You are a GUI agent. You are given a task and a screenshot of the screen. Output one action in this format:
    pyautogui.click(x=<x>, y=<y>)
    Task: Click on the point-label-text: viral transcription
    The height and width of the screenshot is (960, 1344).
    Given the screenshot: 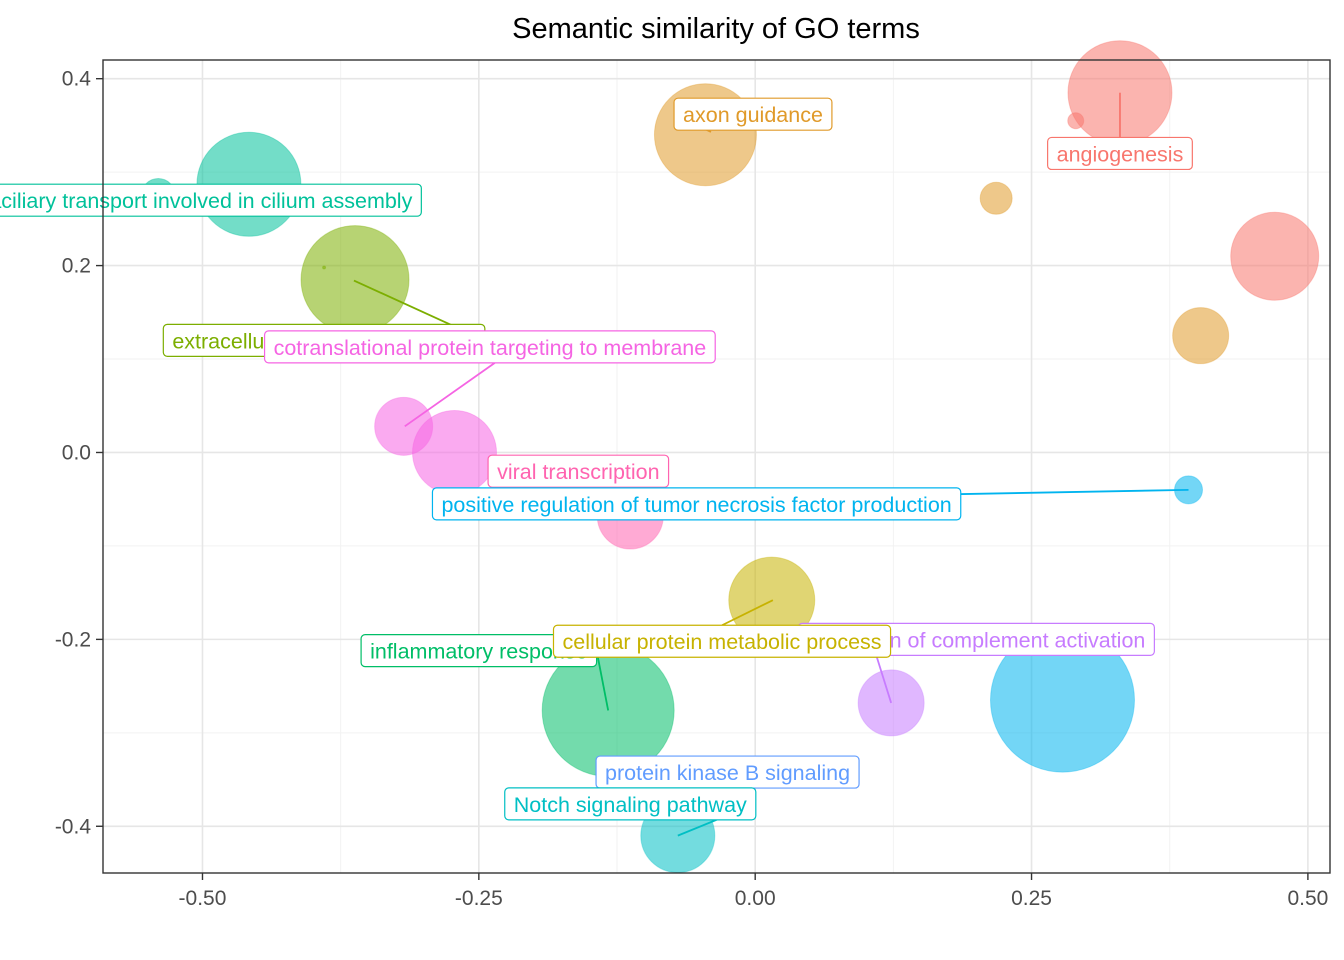 What is the action you would take?
    pyautogui.click(x=578, y=472)
    